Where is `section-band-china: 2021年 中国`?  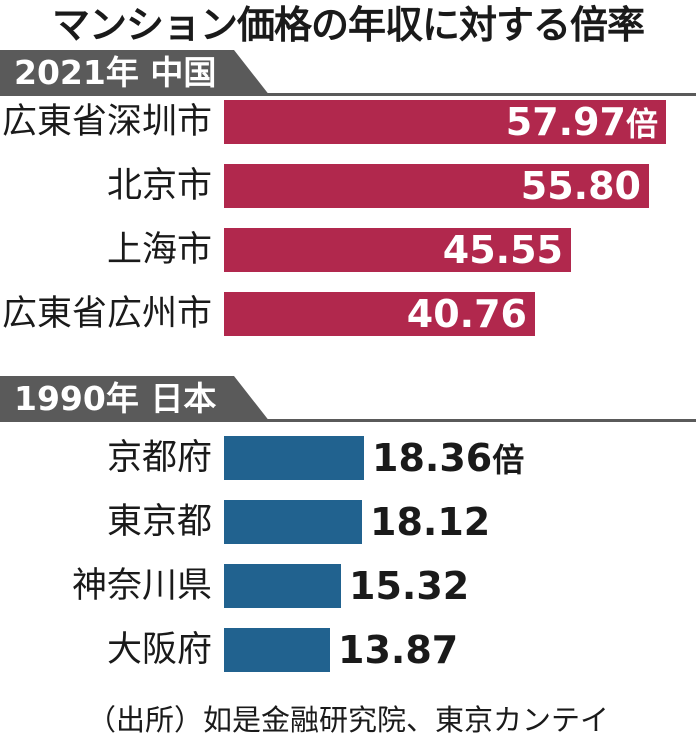
section-band-china: 2021年 中国 is located at coordinates (348, 73).